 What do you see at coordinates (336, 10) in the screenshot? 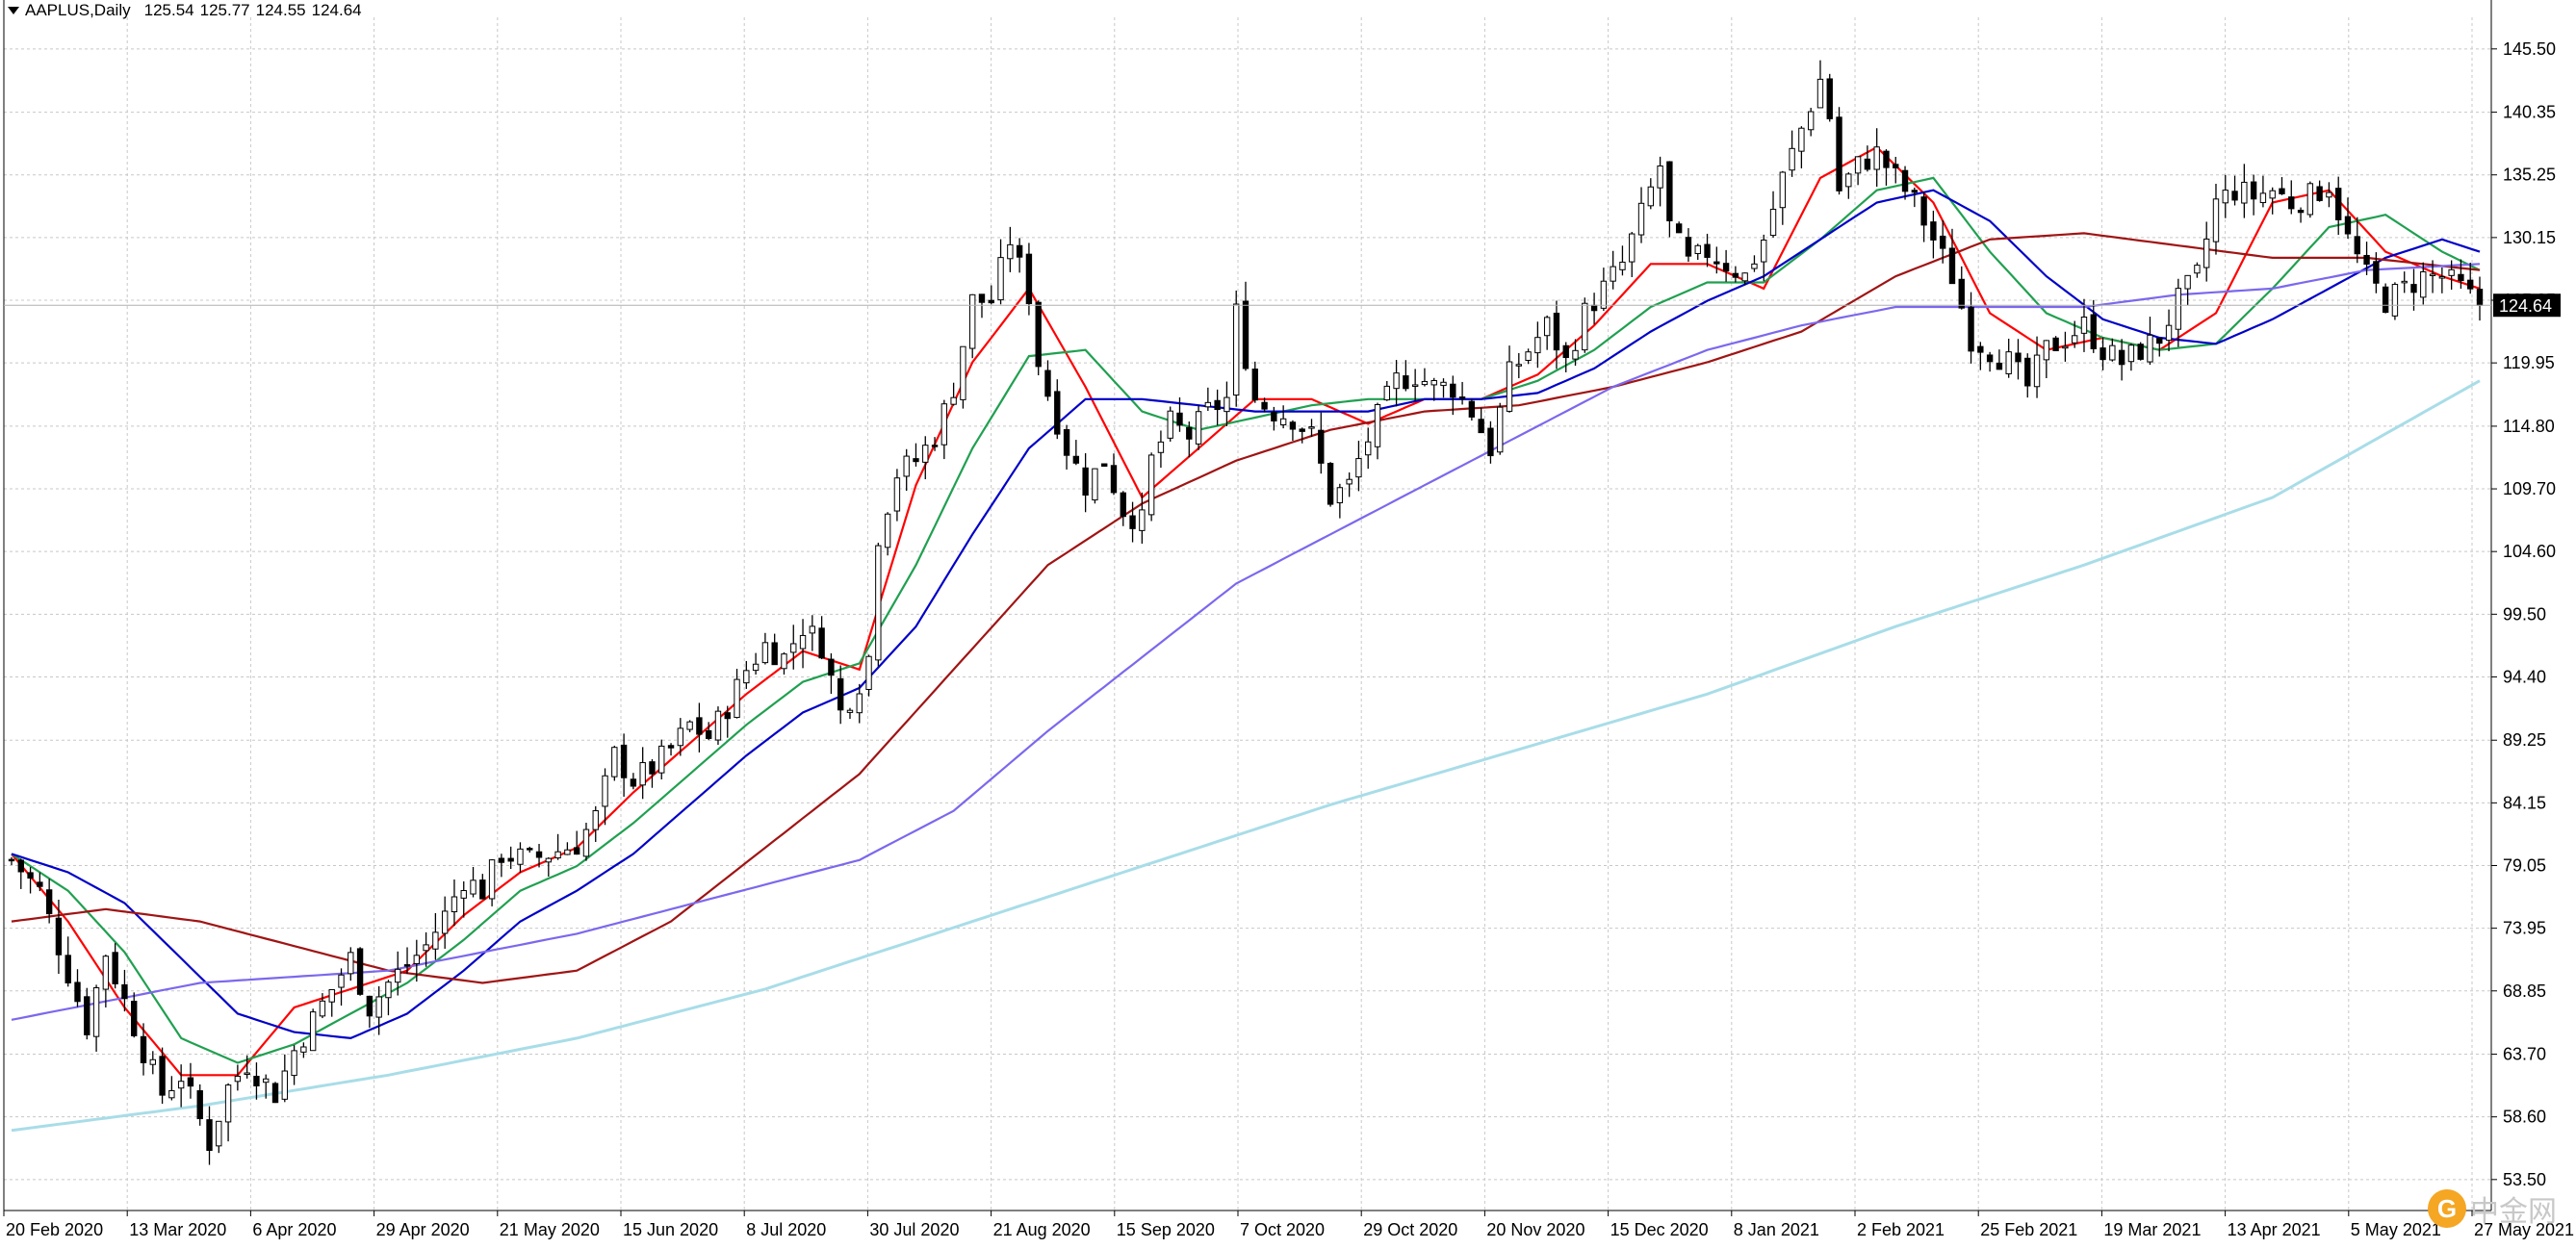
I see `close-value: 124.64` at bounding box center [336, 10].